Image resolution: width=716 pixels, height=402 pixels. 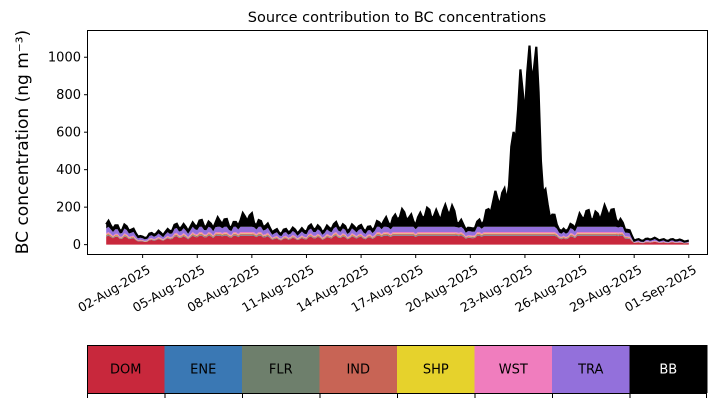 I want to click on y-axis-label: BC concentration (ng m⁻³), so click(x=23, y=142).